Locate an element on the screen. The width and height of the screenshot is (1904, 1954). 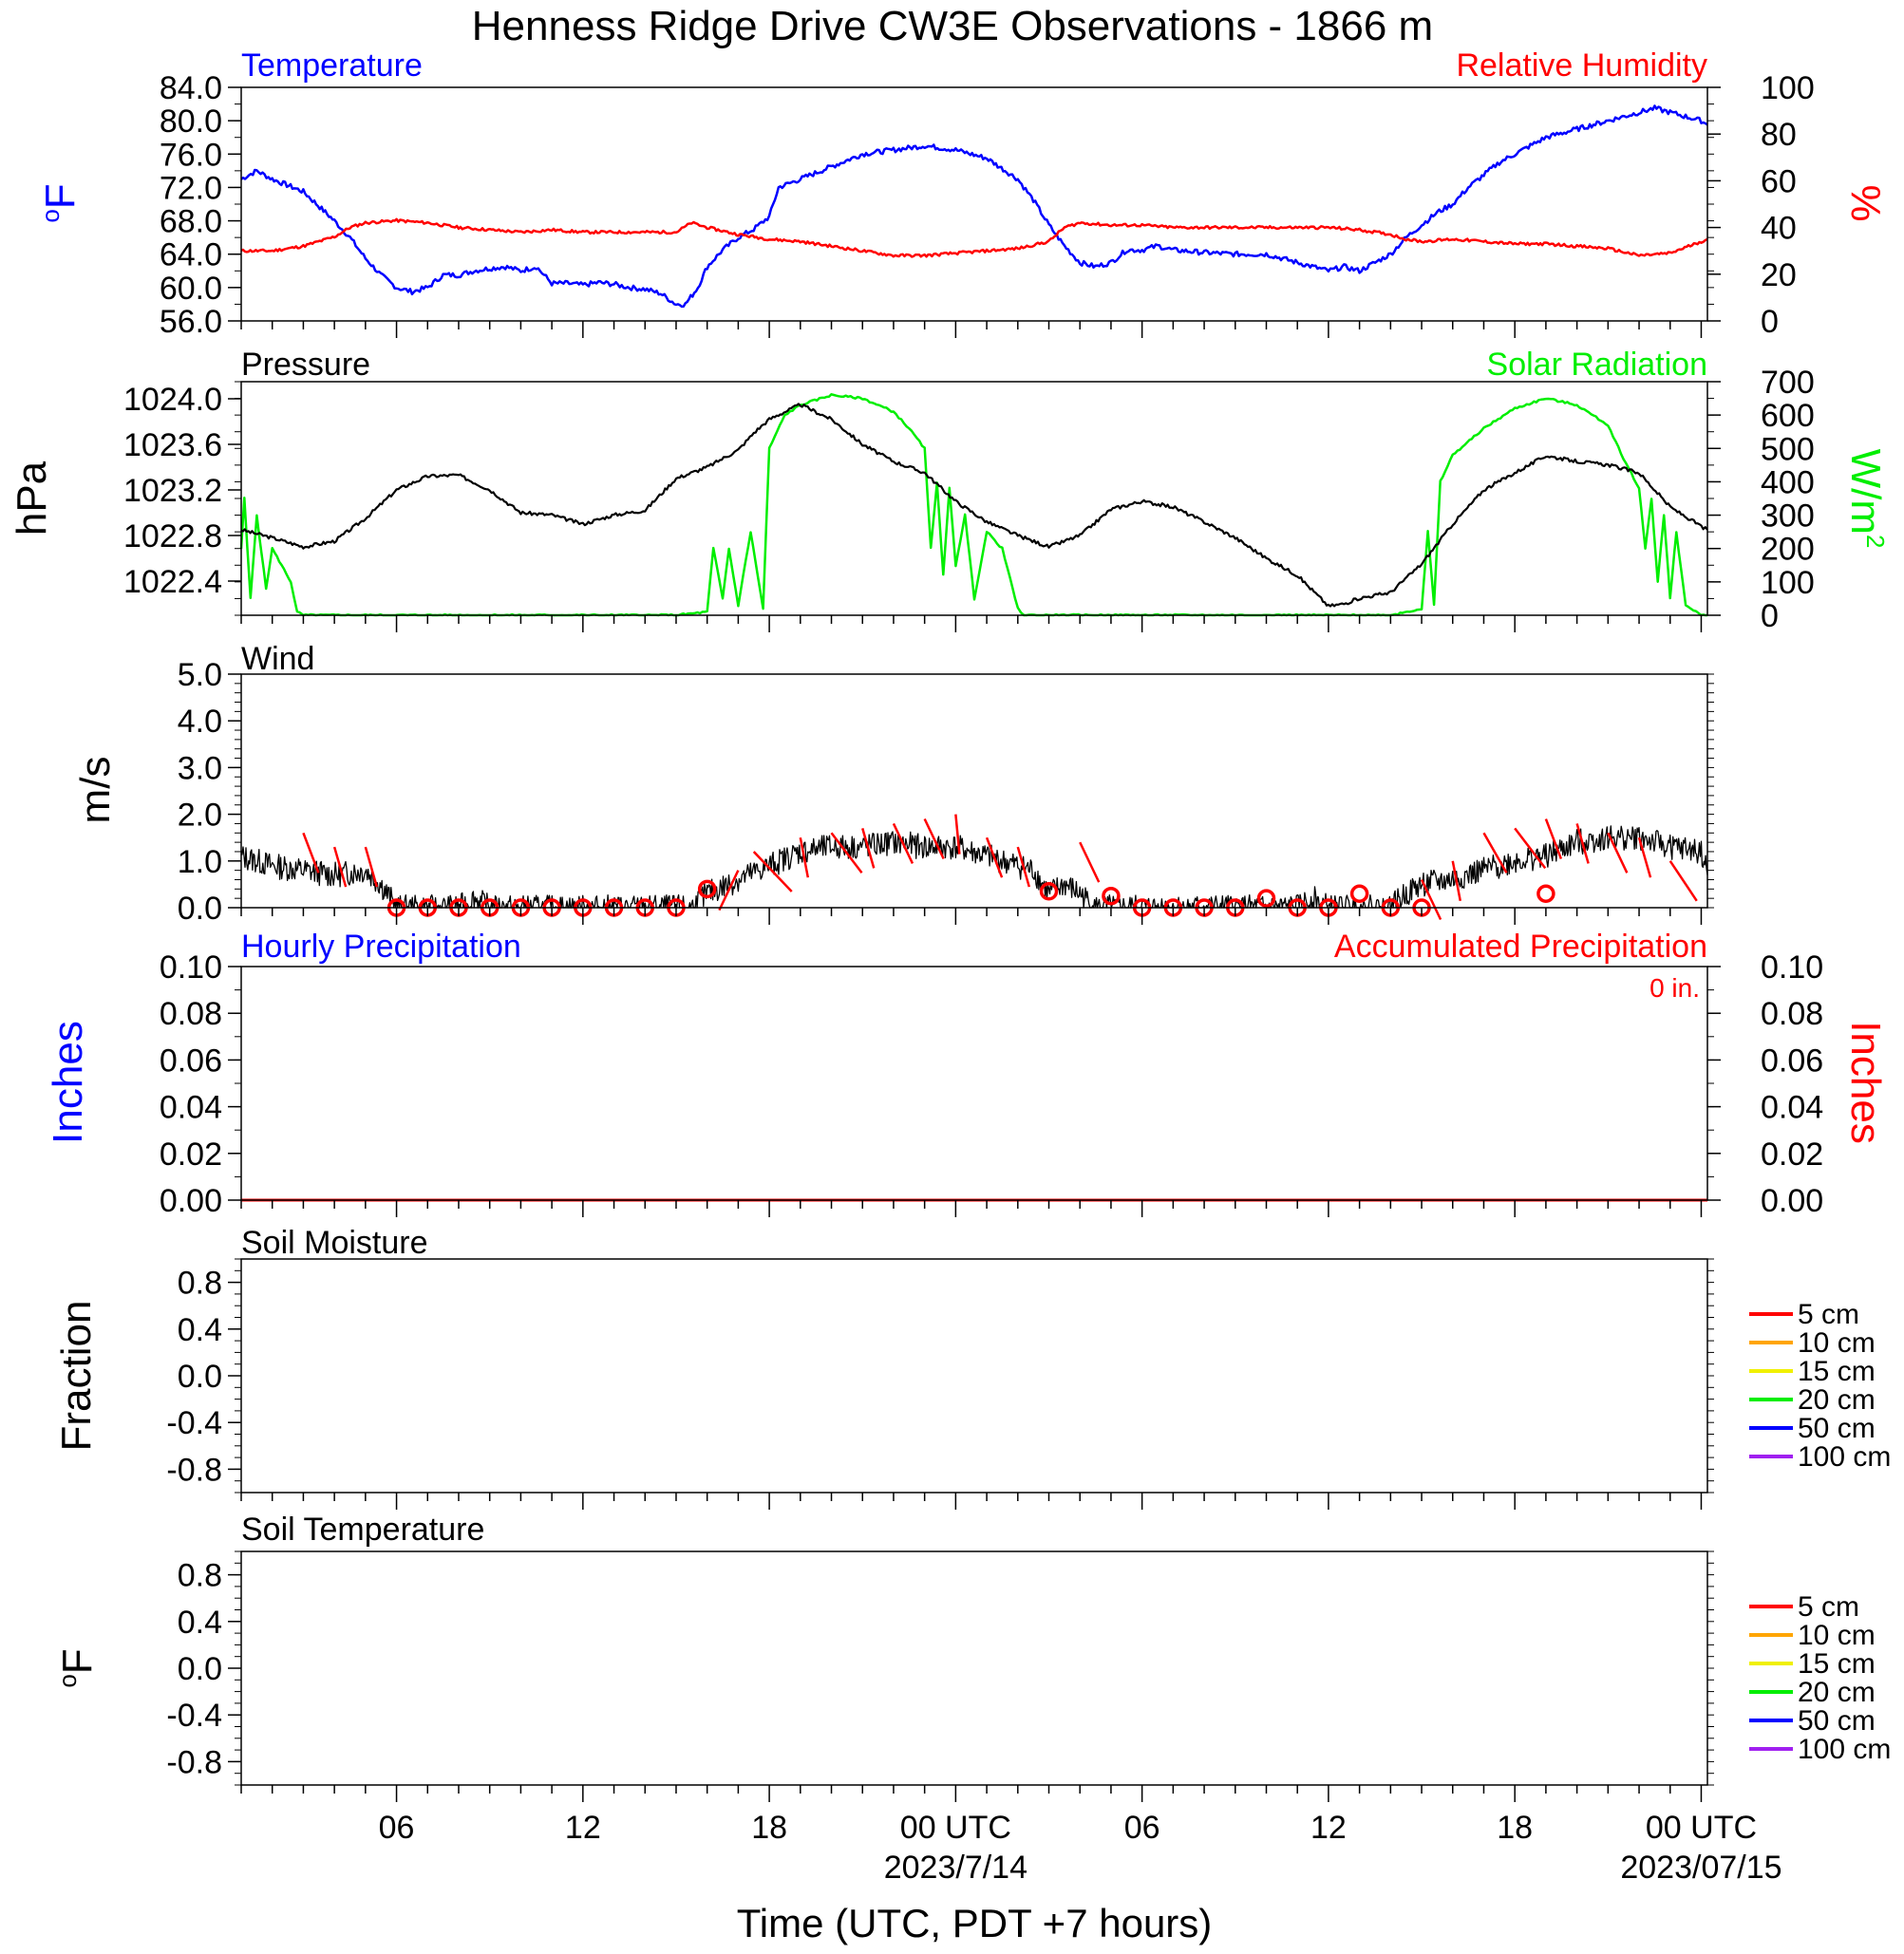
accum-precip-tick-label: 0.10 is located at coordinates (1792, 967).